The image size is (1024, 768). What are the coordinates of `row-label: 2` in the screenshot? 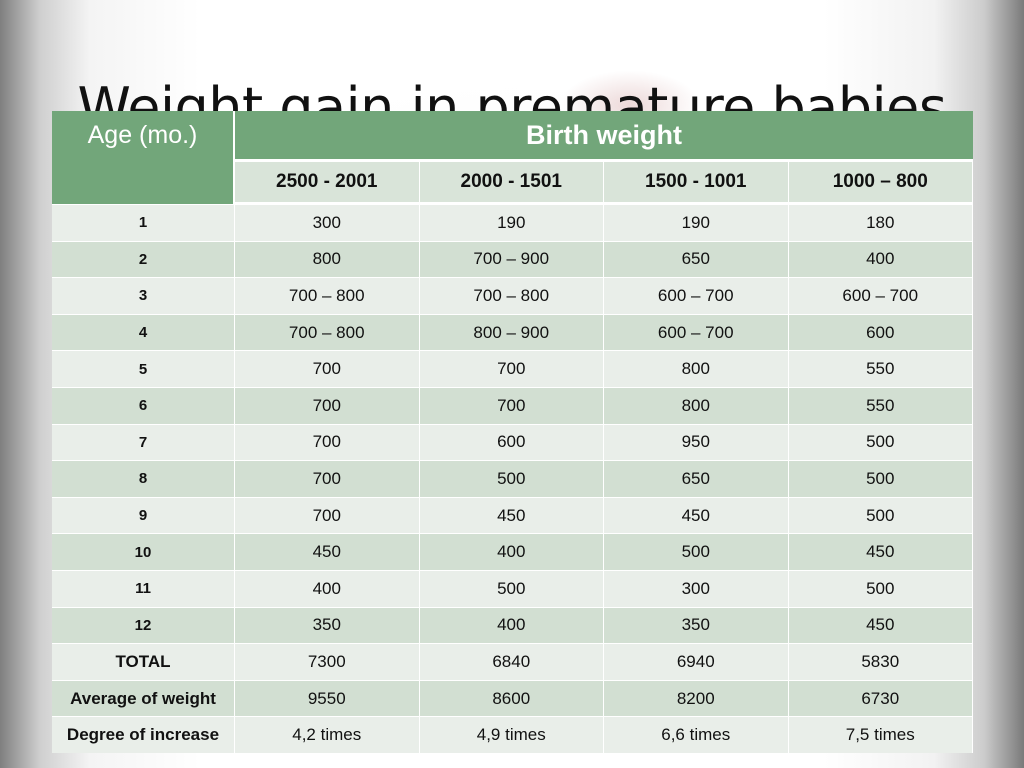 It's located at (143, 259).